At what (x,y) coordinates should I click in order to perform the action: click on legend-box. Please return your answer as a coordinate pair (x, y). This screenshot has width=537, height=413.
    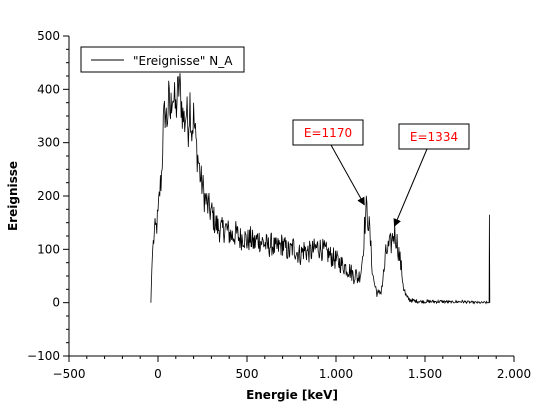
    Looking at the image, I should click on (162, 59).